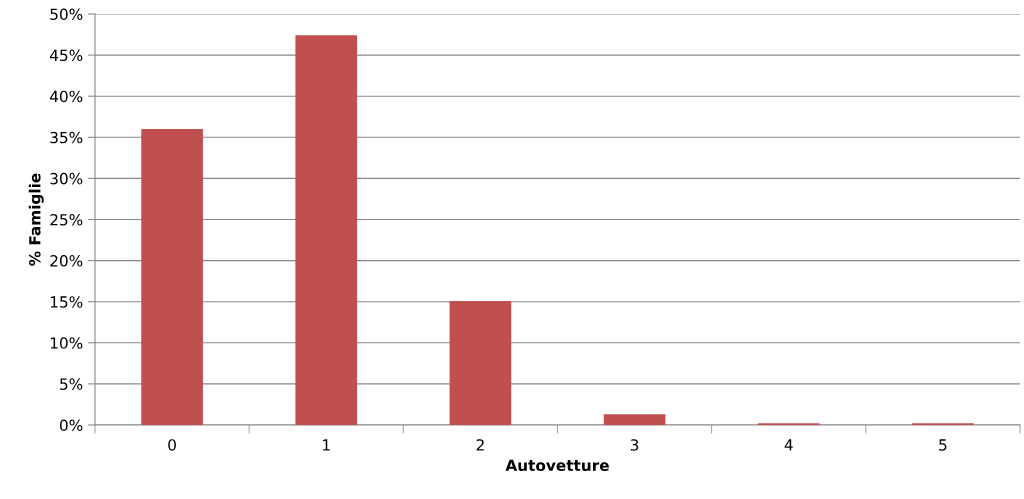 The image size is (1024, 499). Describe the element at coordinates (557, 465) in the screenshot. I see `x-axis-title: Autovetture` at that location.